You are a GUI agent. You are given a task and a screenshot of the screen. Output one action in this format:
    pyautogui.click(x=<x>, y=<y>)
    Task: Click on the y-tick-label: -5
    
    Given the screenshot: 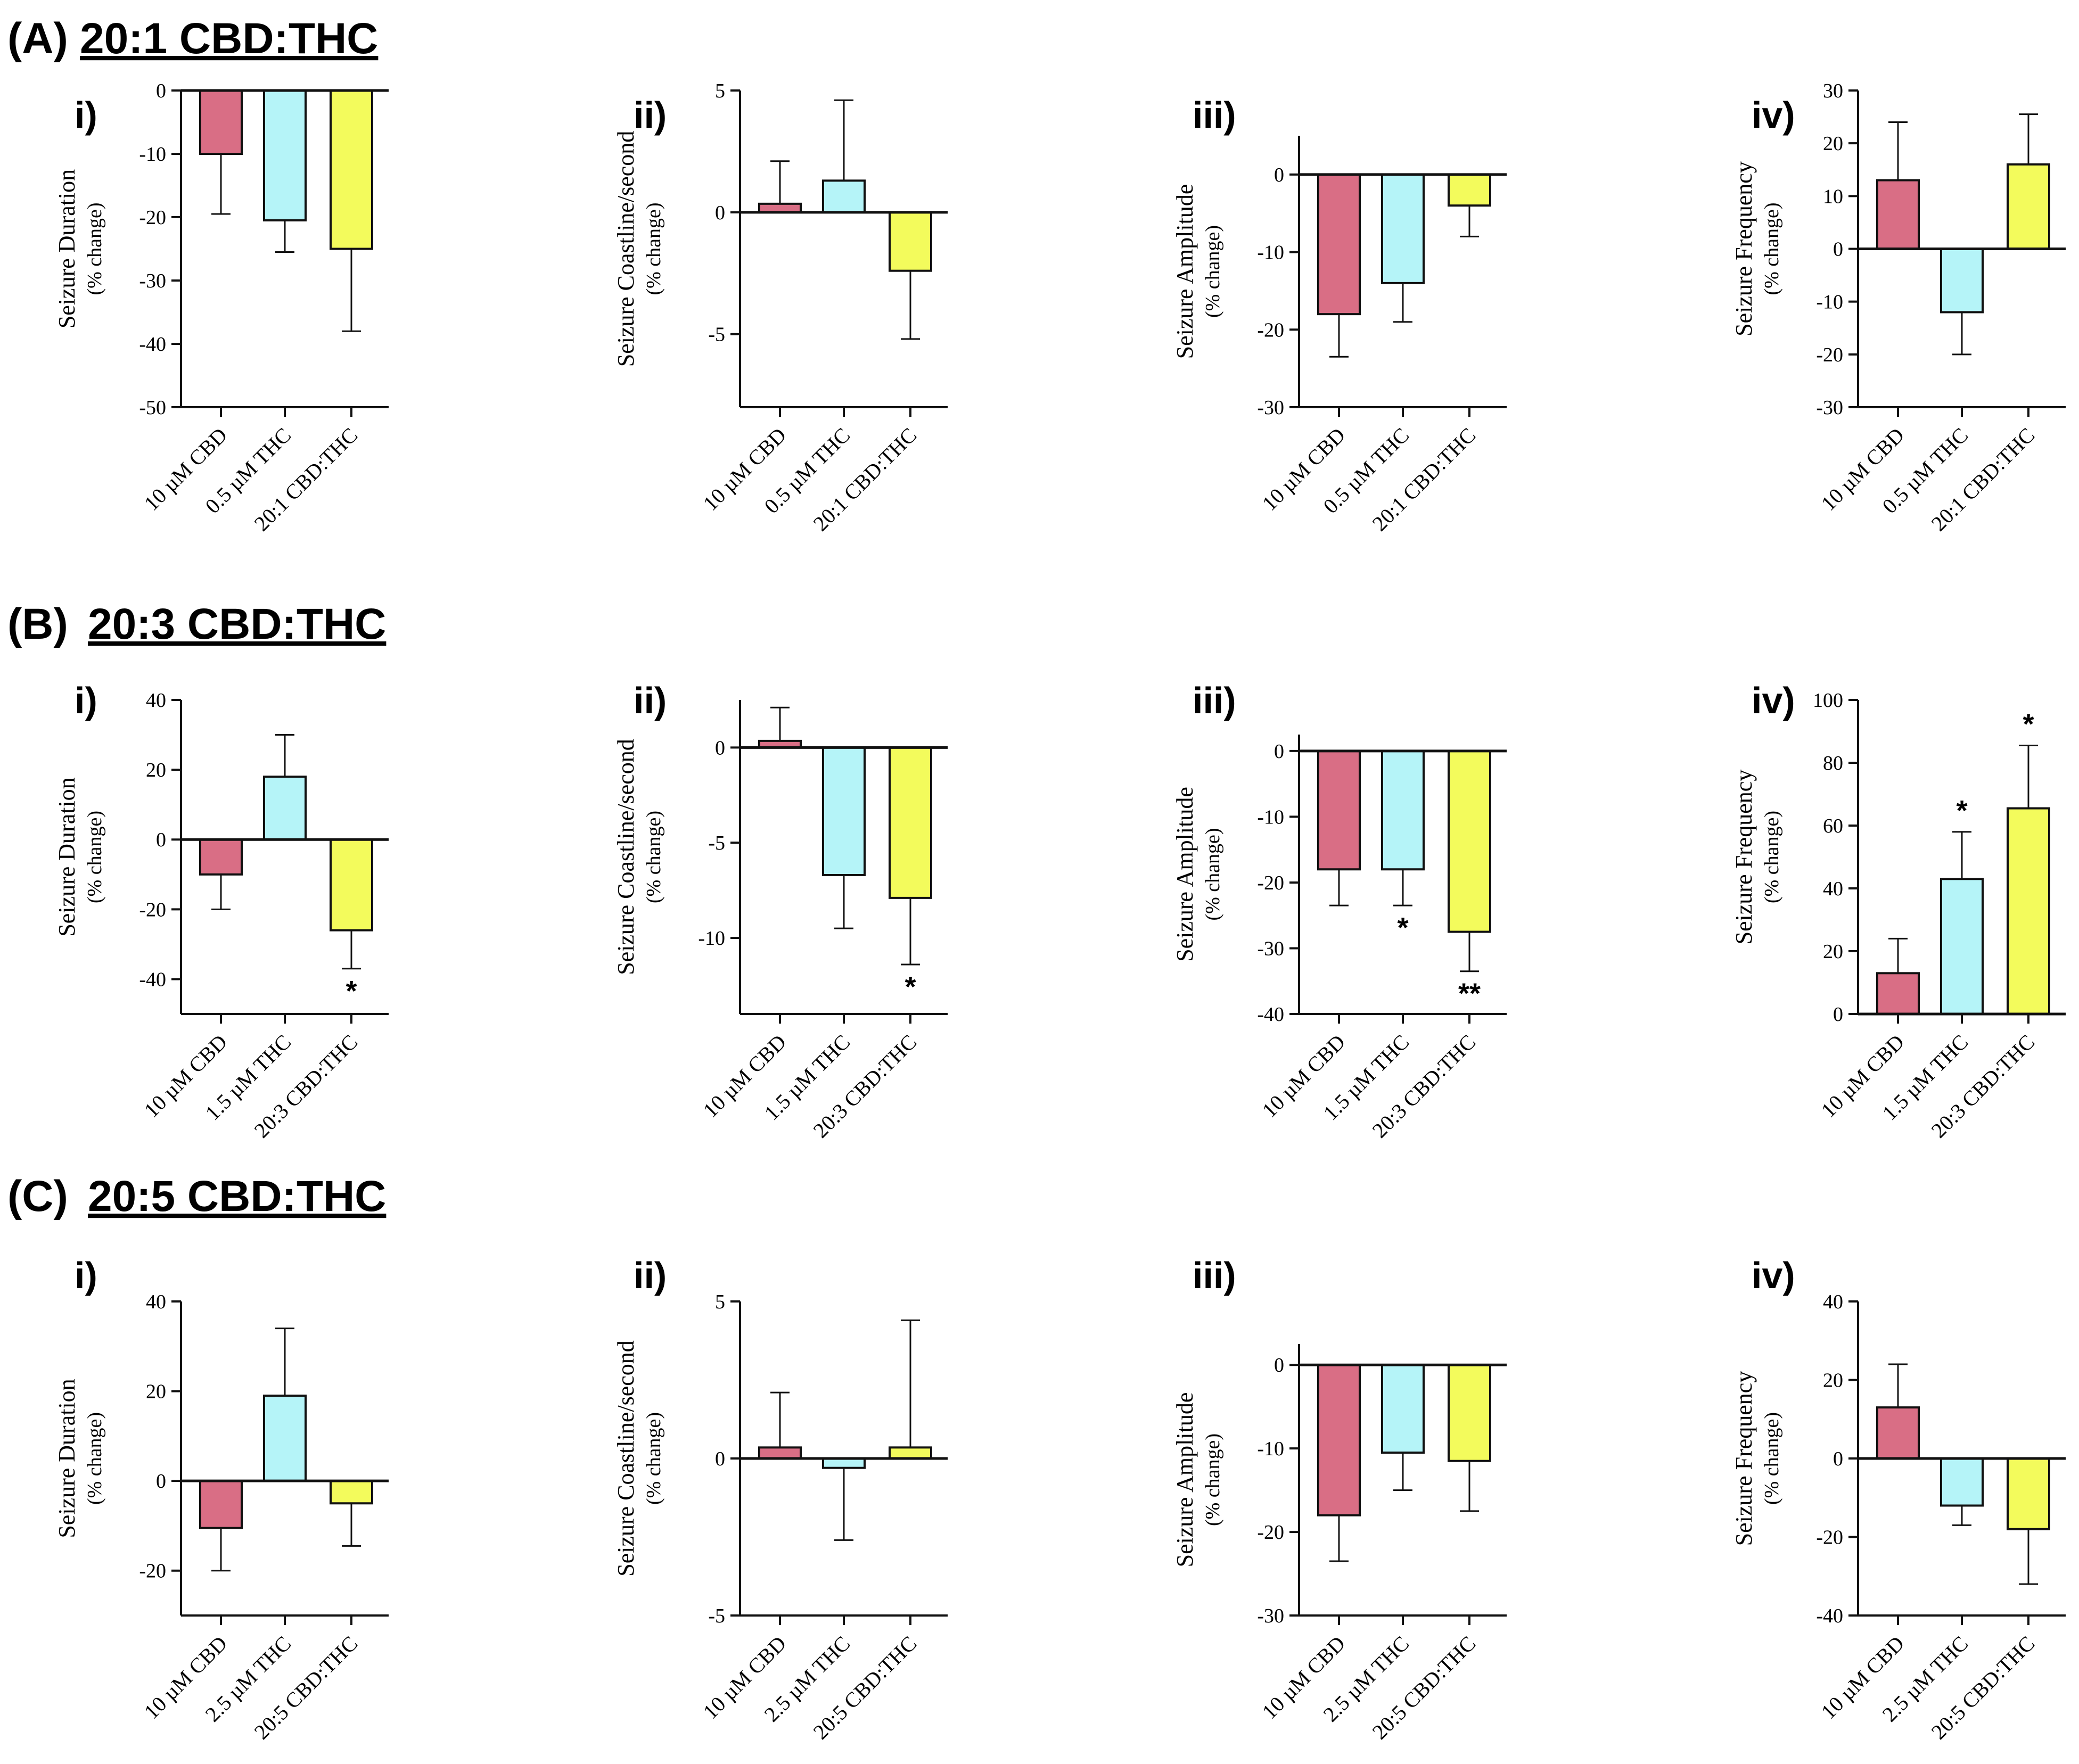 What is the action you would take?
    pyautogui.click(x=716, y=335)
    